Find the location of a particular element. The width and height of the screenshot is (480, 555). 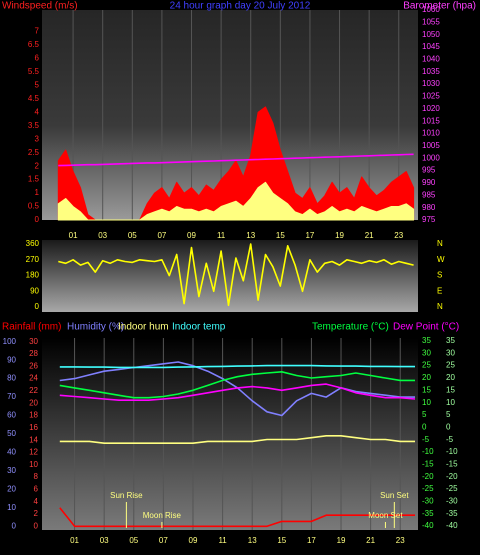

y4-tick-label: 30 is located at coordinates (450, 352).